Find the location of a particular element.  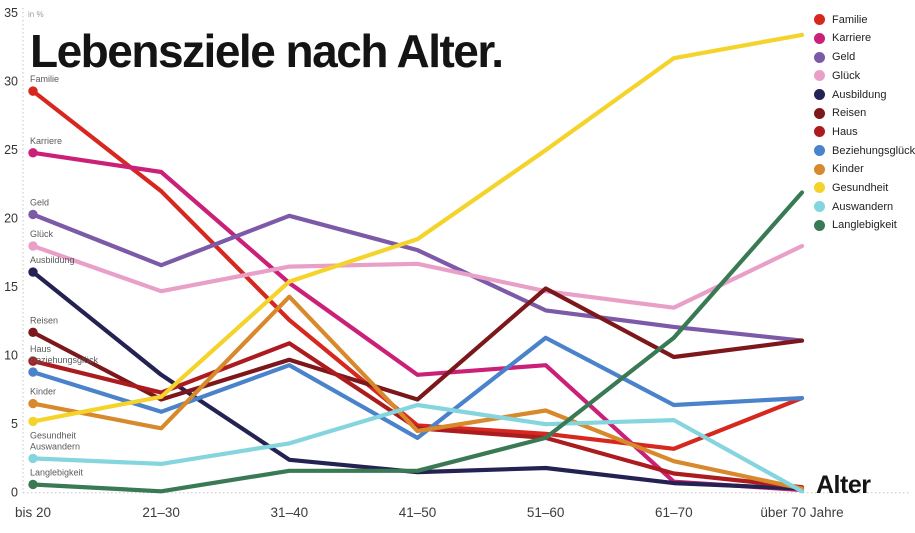

y-tick-label: 20 is located at coordinates (11, 219).